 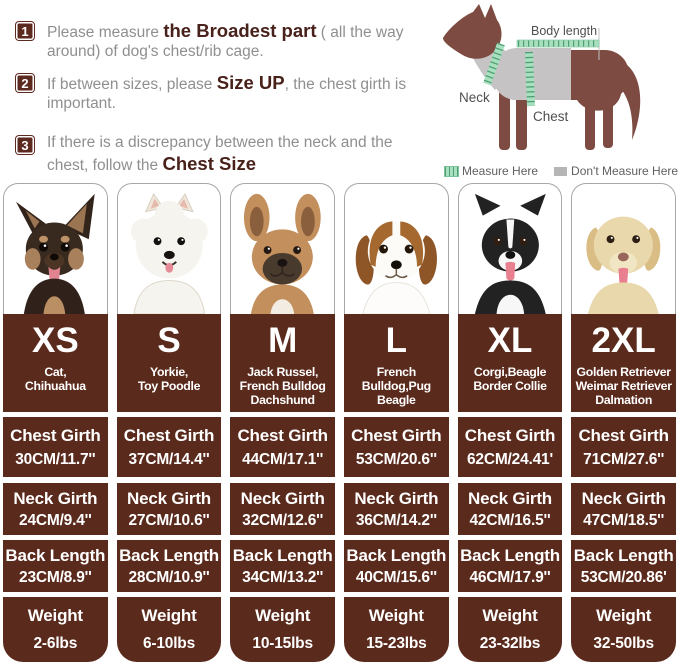 What do you see at coordinates (623, 509) in the screenshot?
I see `neck-girth-cell: Neck Girth 47CM/18.5''` at bounding box center [623, 509].